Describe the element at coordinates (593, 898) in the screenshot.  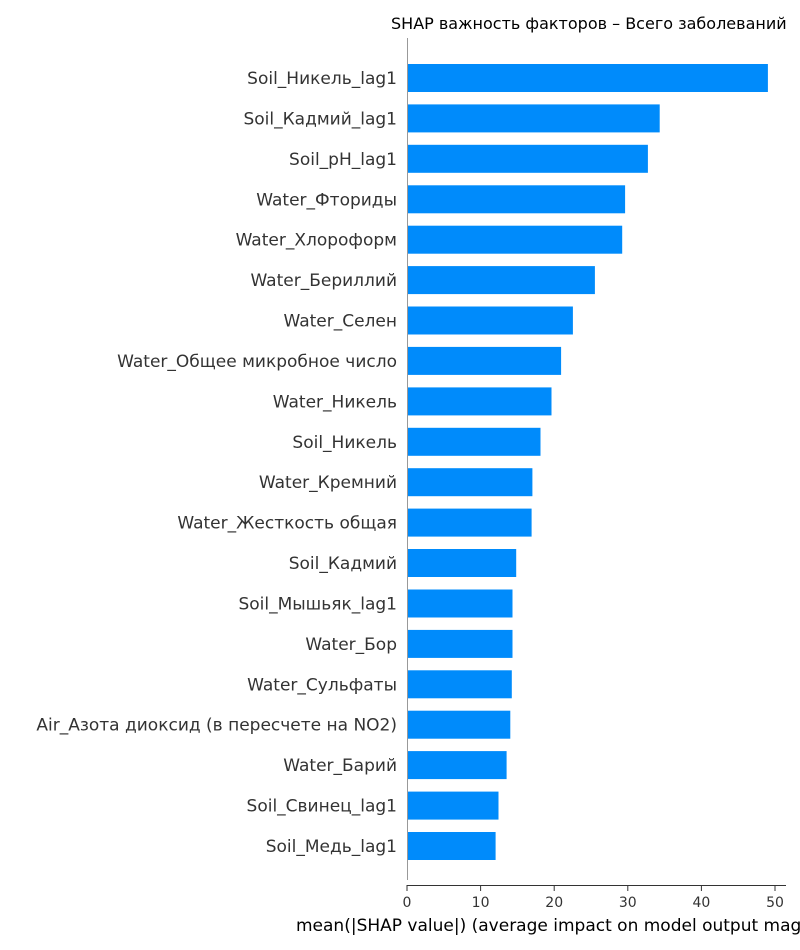
I see `x-ticks-group: 0 10 20 30 40 50` at that location.